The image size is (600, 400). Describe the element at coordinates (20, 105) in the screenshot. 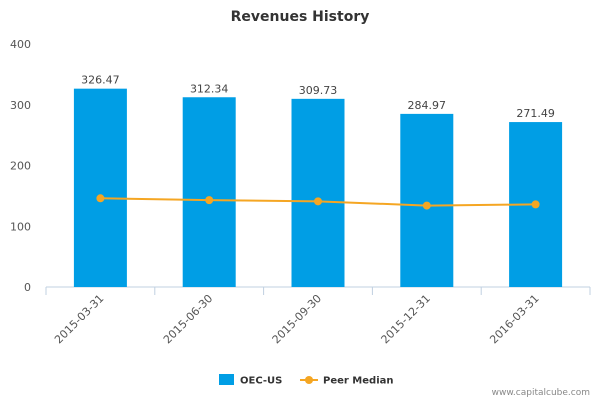

I see `y-tick-label: 300` at that location.